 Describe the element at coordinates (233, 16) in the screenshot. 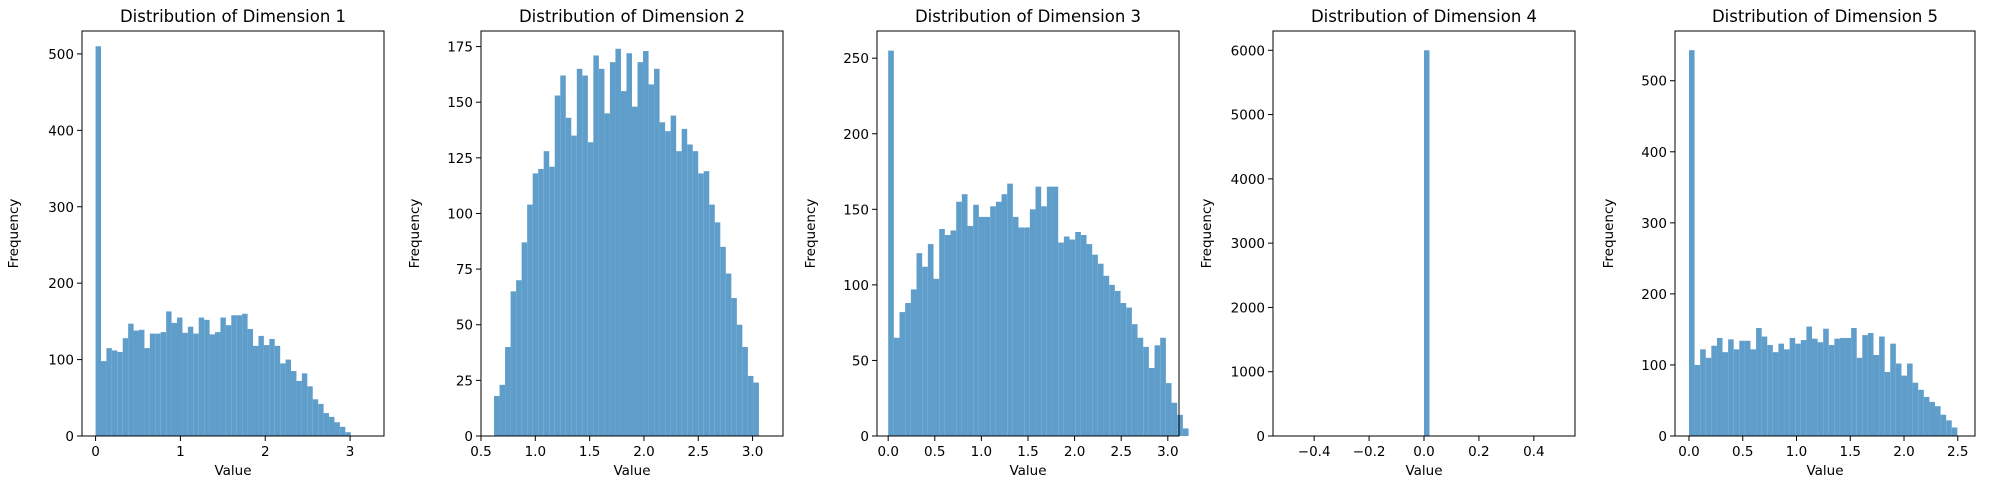

I see `chart-title: Distribution of Dimension 1` at that location.